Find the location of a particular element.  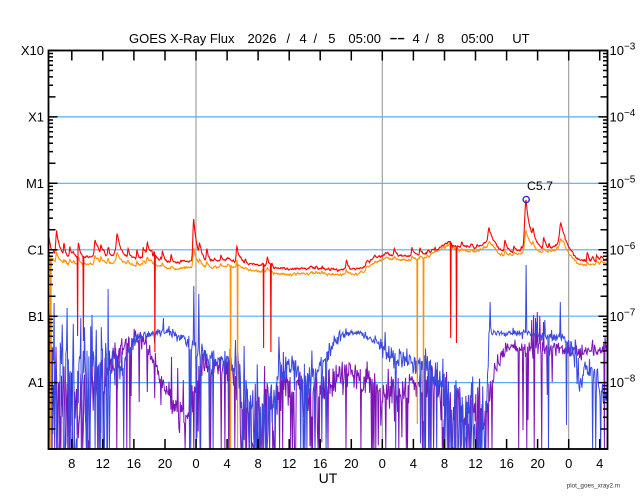

svg-text: 5 is located at coordinates (331, 38).